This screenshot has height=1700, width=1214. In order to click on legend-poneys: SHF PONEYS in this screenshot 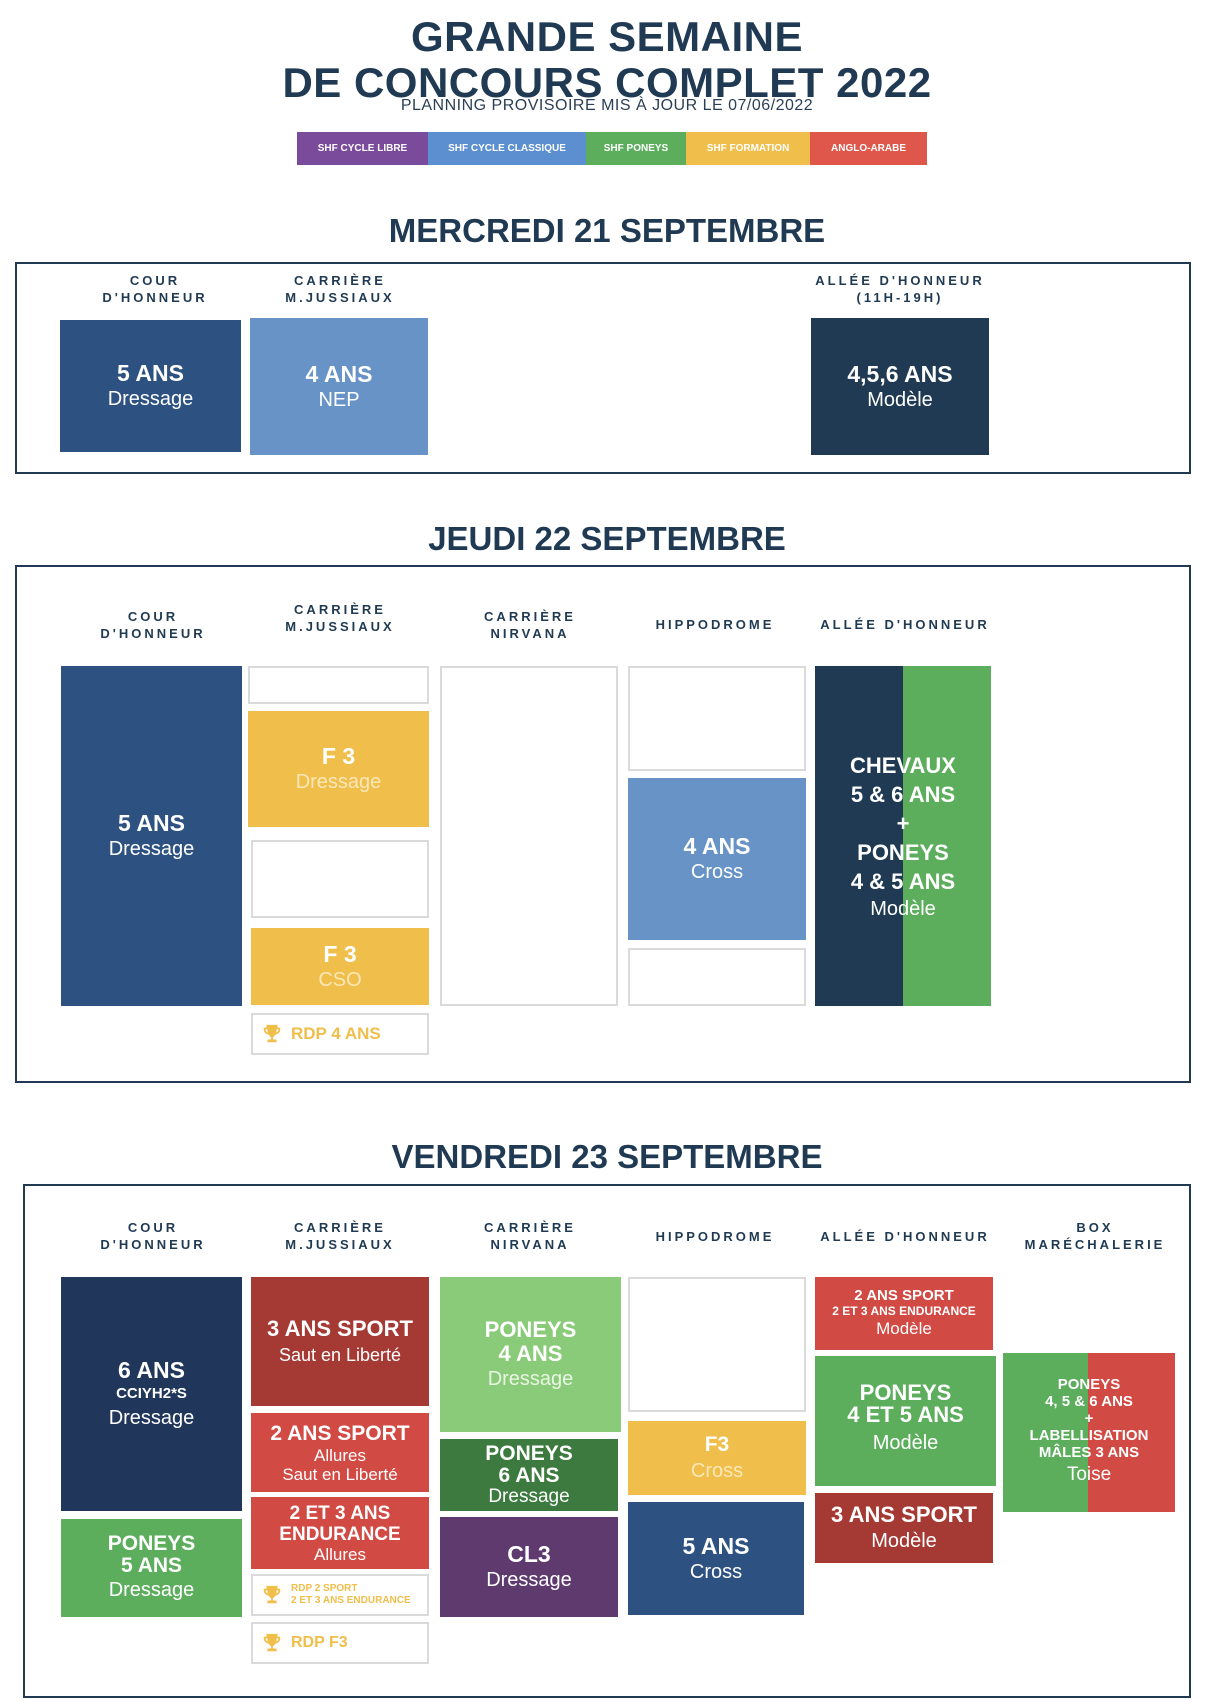, I will do `click(636, 148)`.